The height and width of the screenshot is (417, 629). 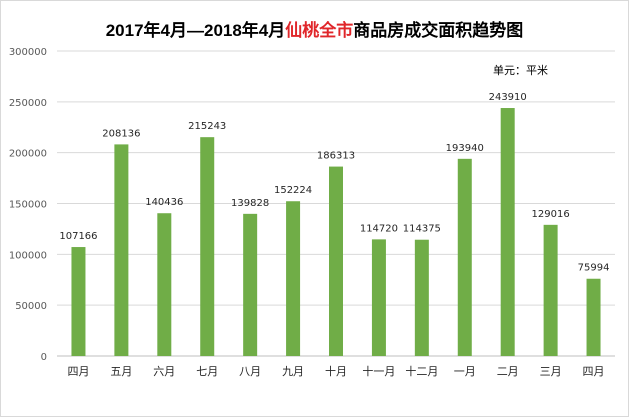 What do you see at coordinates (336, 156) in the screenshot?
I see `data-label: 186313` at bounding box center [336, 156].